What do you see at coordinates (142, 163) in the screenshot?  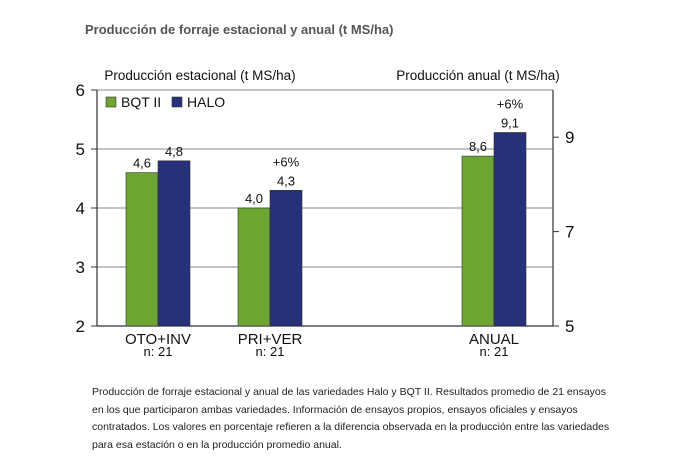 I see `data-label: 4,6` at bounding box center [142, 163].